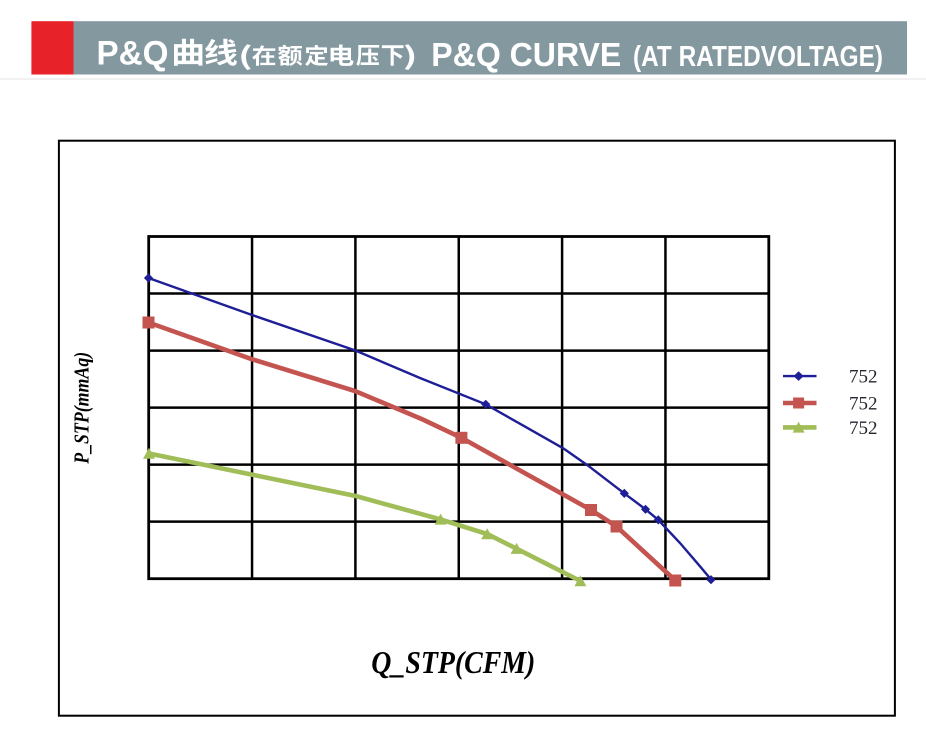 This screenshot has width=926, height=740. Describe the element at coordinates (526, 54) in the screenshot. I see `svg-text: P&Q CURVE` at that location.